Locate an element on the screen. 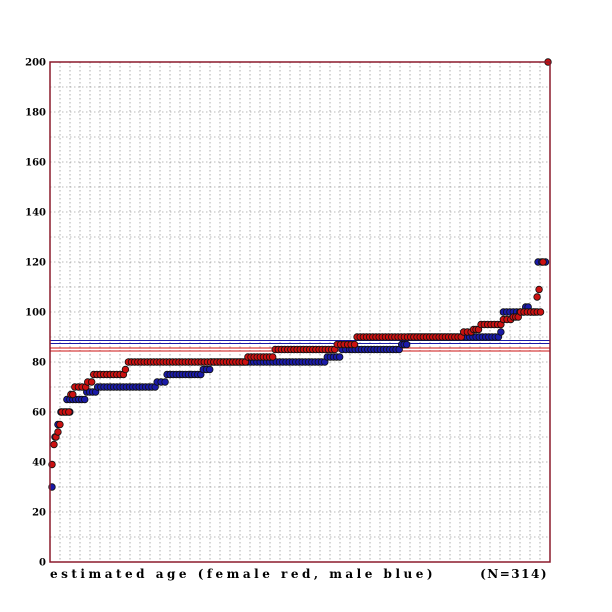 This screenshot has height=612, width=612. y-tick-label: 160 is located at coordinates (35, 163).